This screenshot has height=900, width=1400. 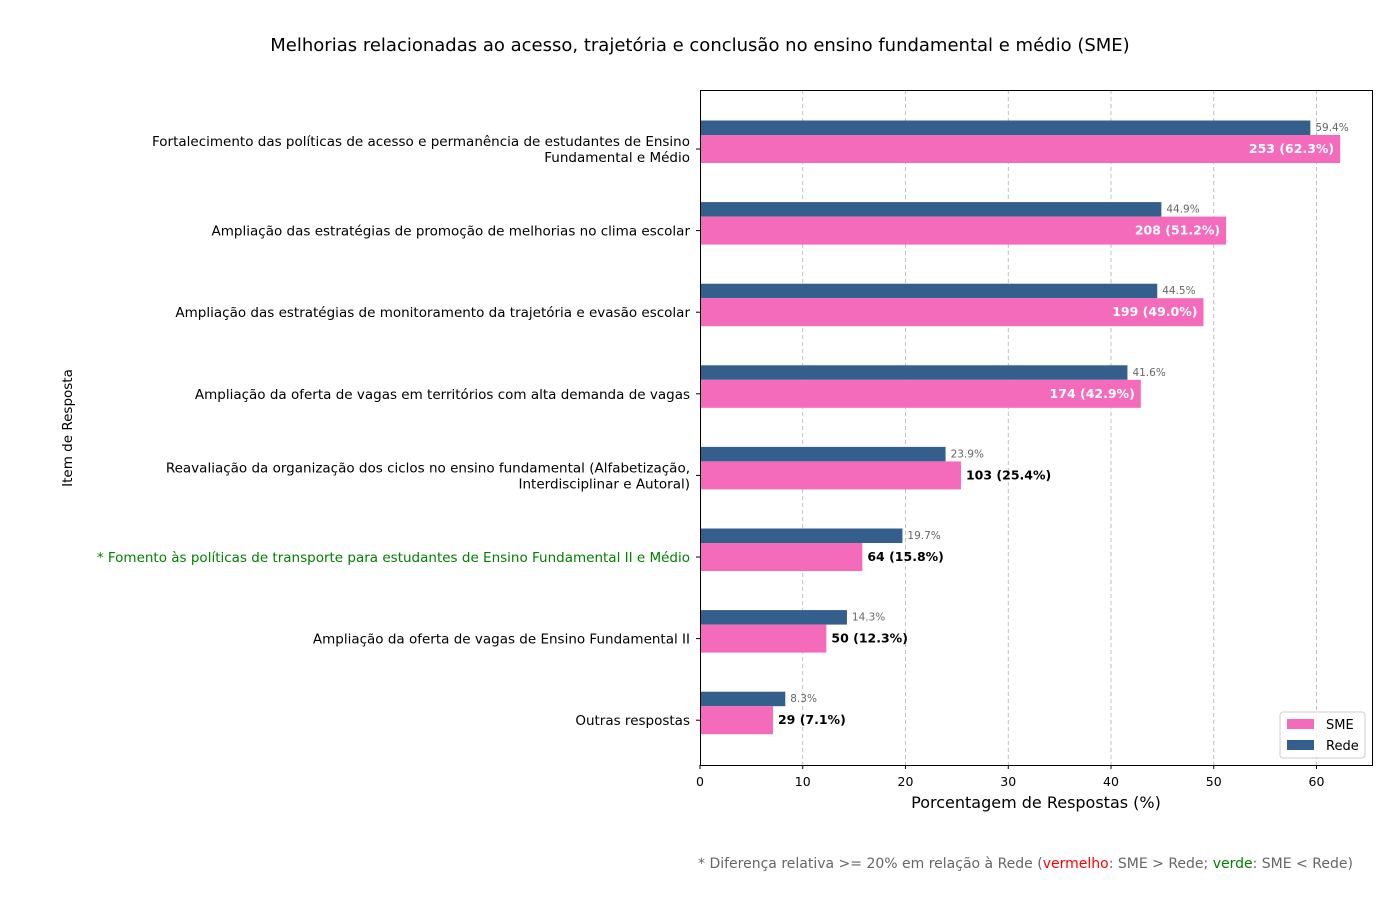 I want to click on category-label: Interdisciplinar e Autoral), so click(x=605, y=484).